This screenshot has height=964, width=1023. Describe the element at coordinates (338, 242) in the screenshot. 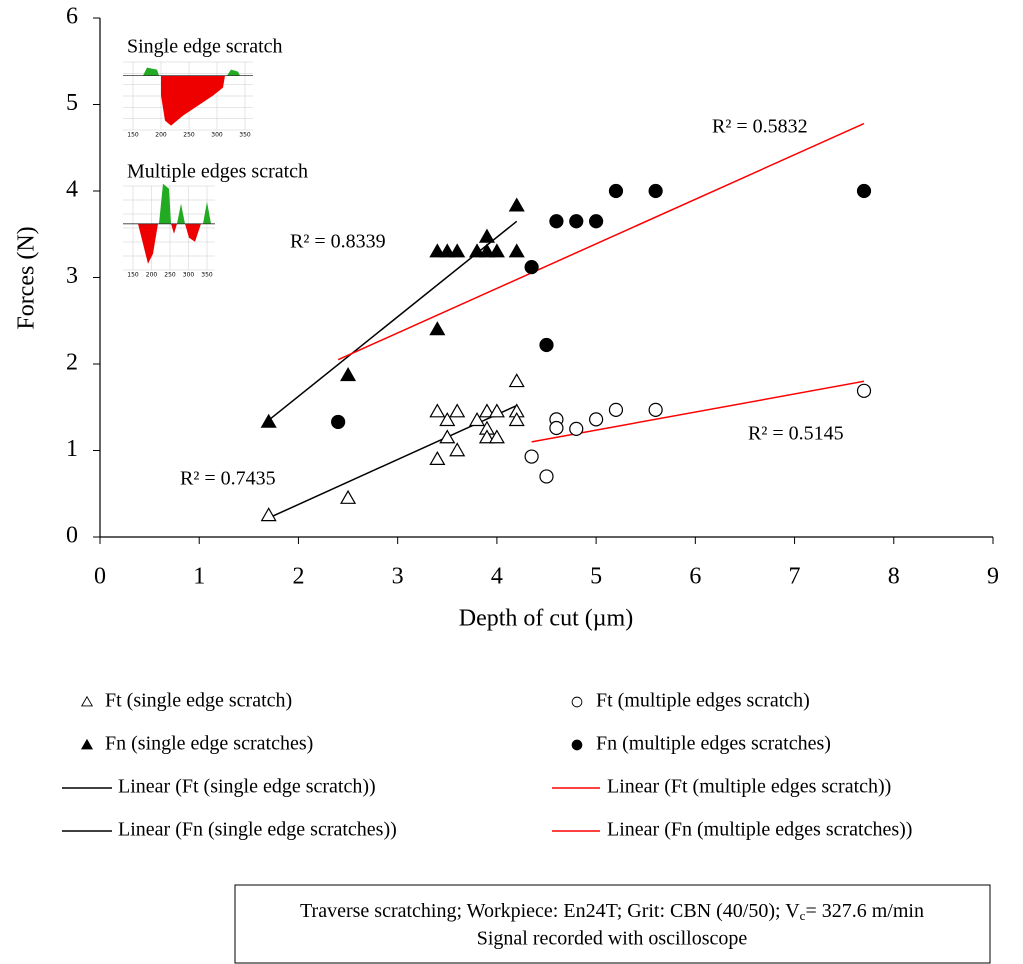

I see `r-squared-label: R² = 0.8339` at that location.